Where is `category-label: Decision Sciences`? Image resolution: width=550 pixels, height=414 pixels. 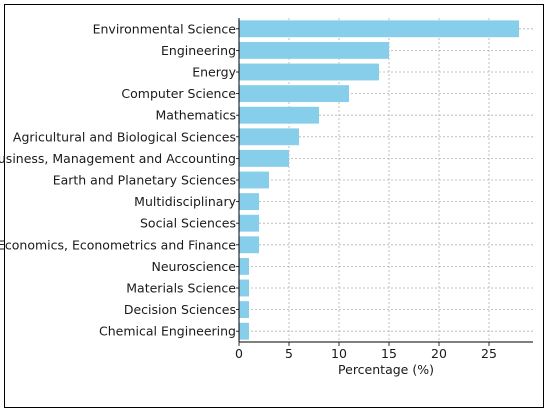 category-label: Decision Sciences is located at coordinates (180, 309).